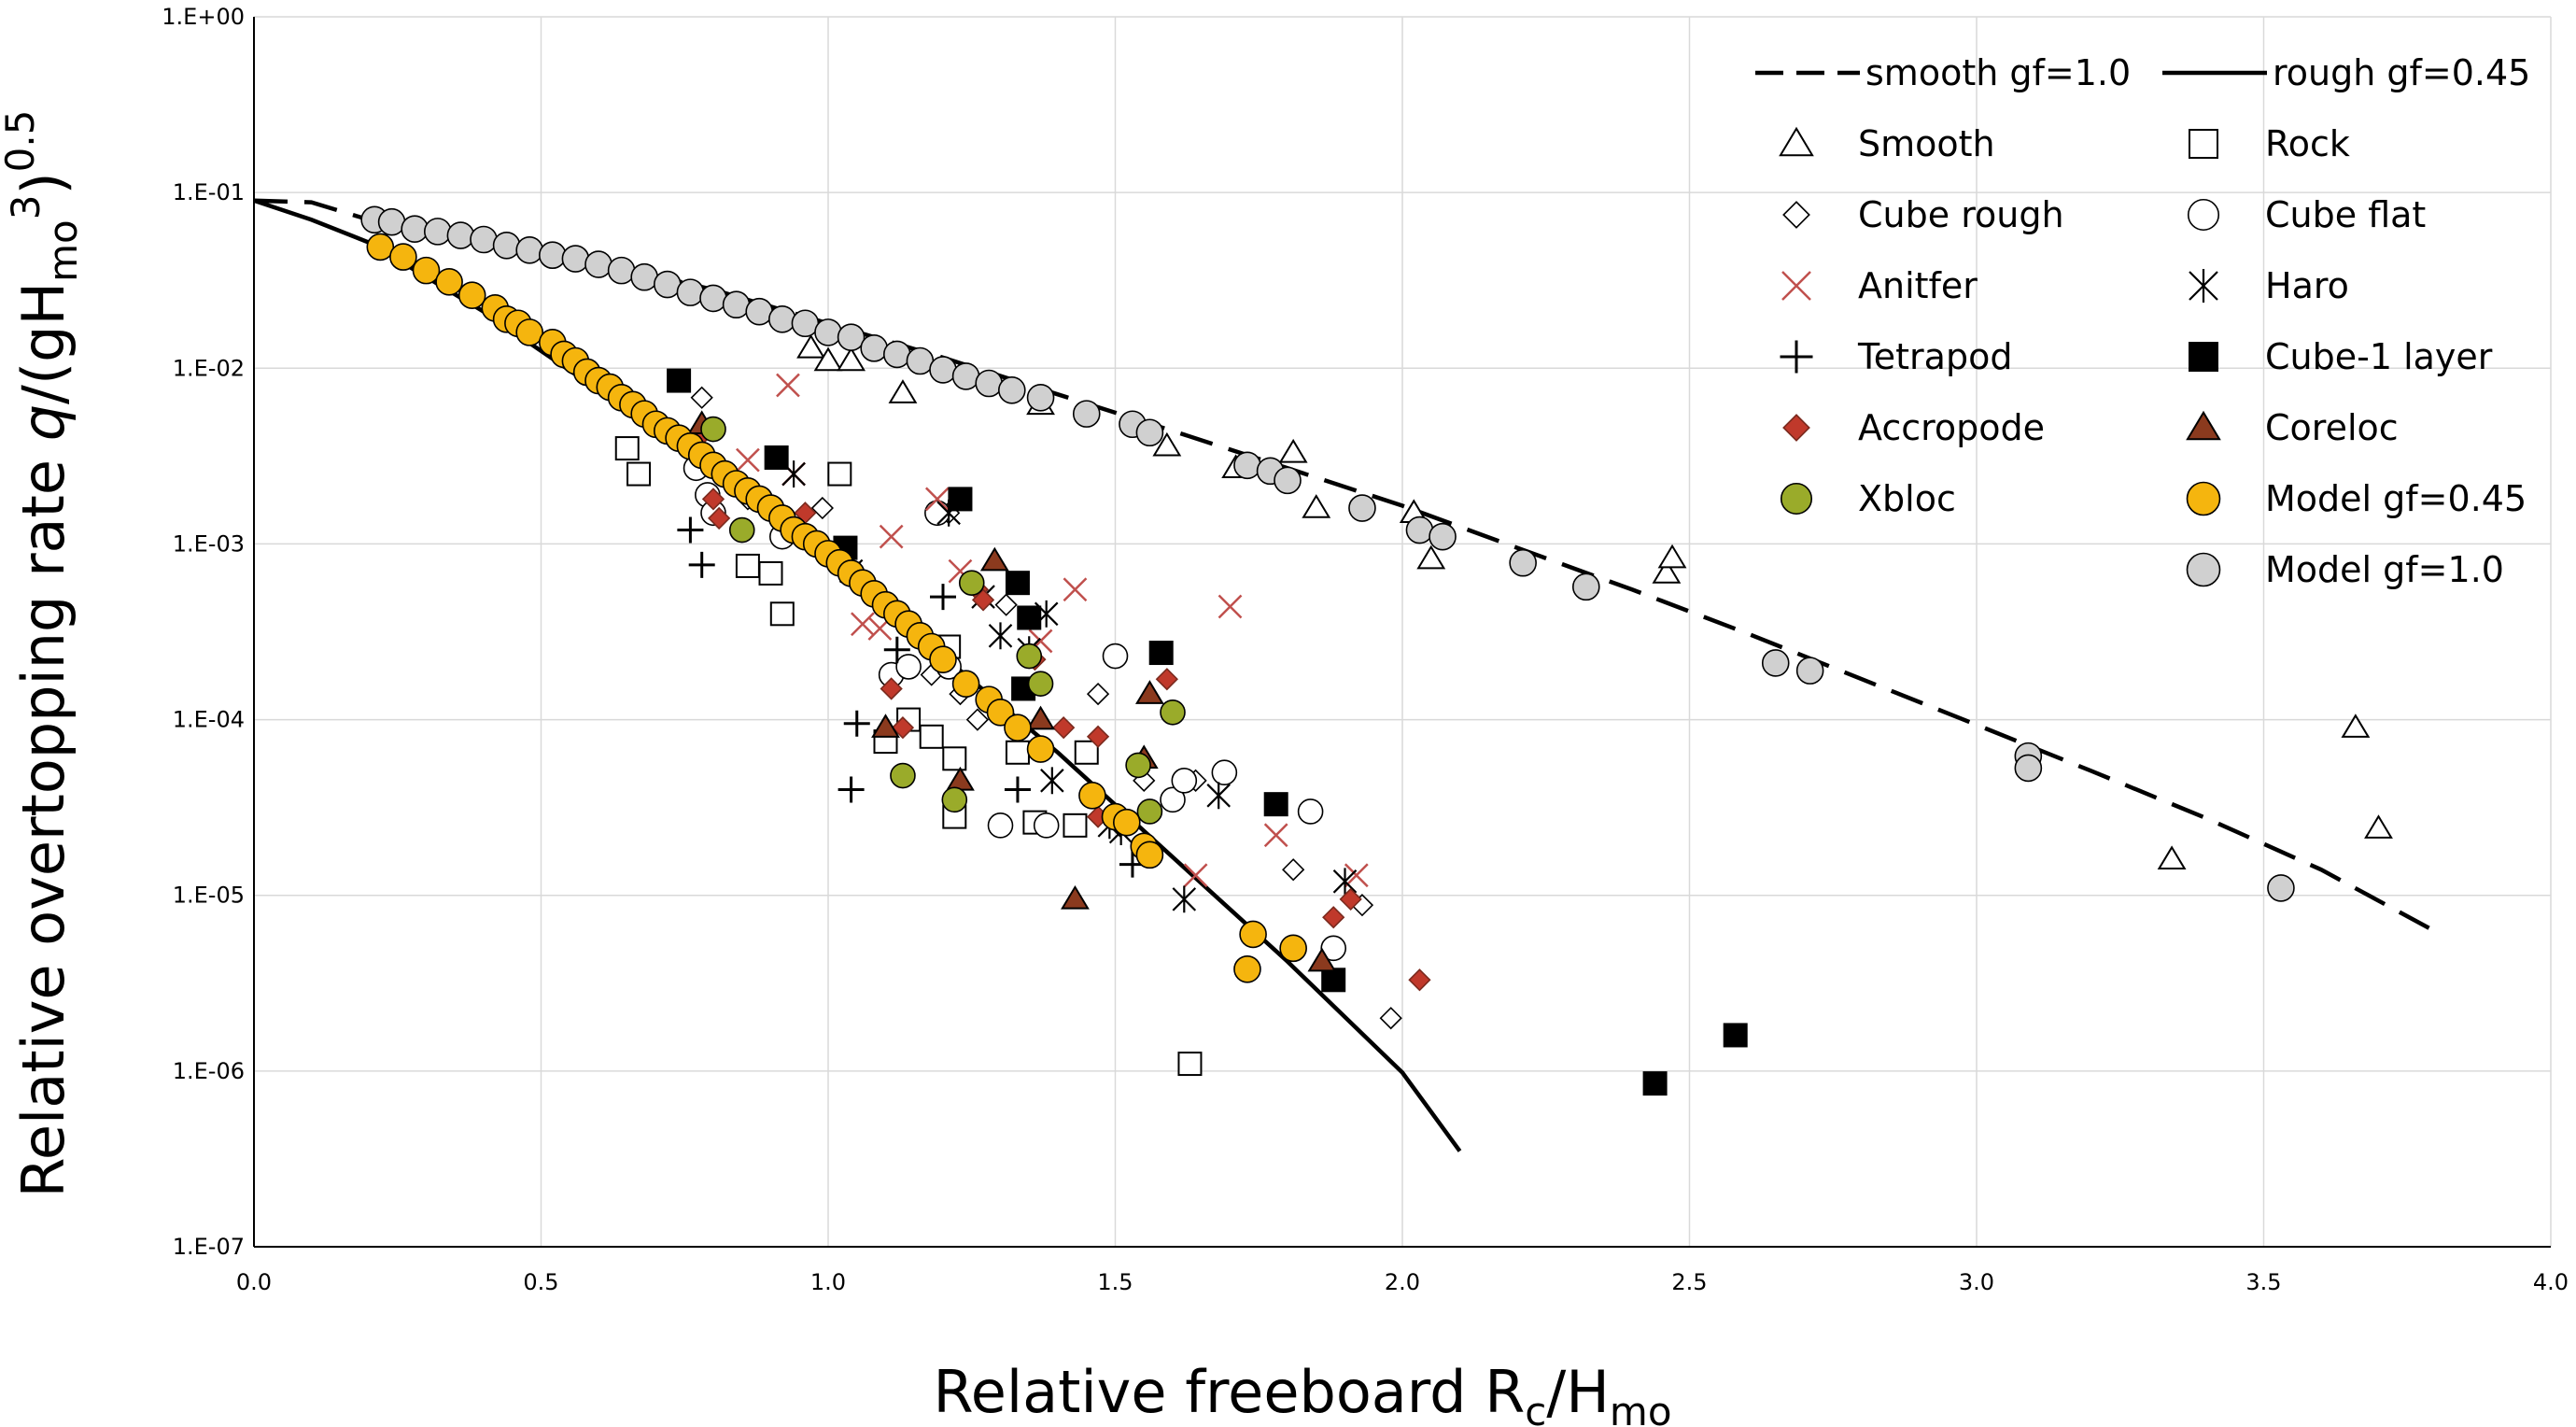 Image resolution: width=2576 pixels, height=1427 pixels. Describe the element at coordinates (209, 896) in the screenshot. I see `y-tick-label: 1.E-05` at that location.